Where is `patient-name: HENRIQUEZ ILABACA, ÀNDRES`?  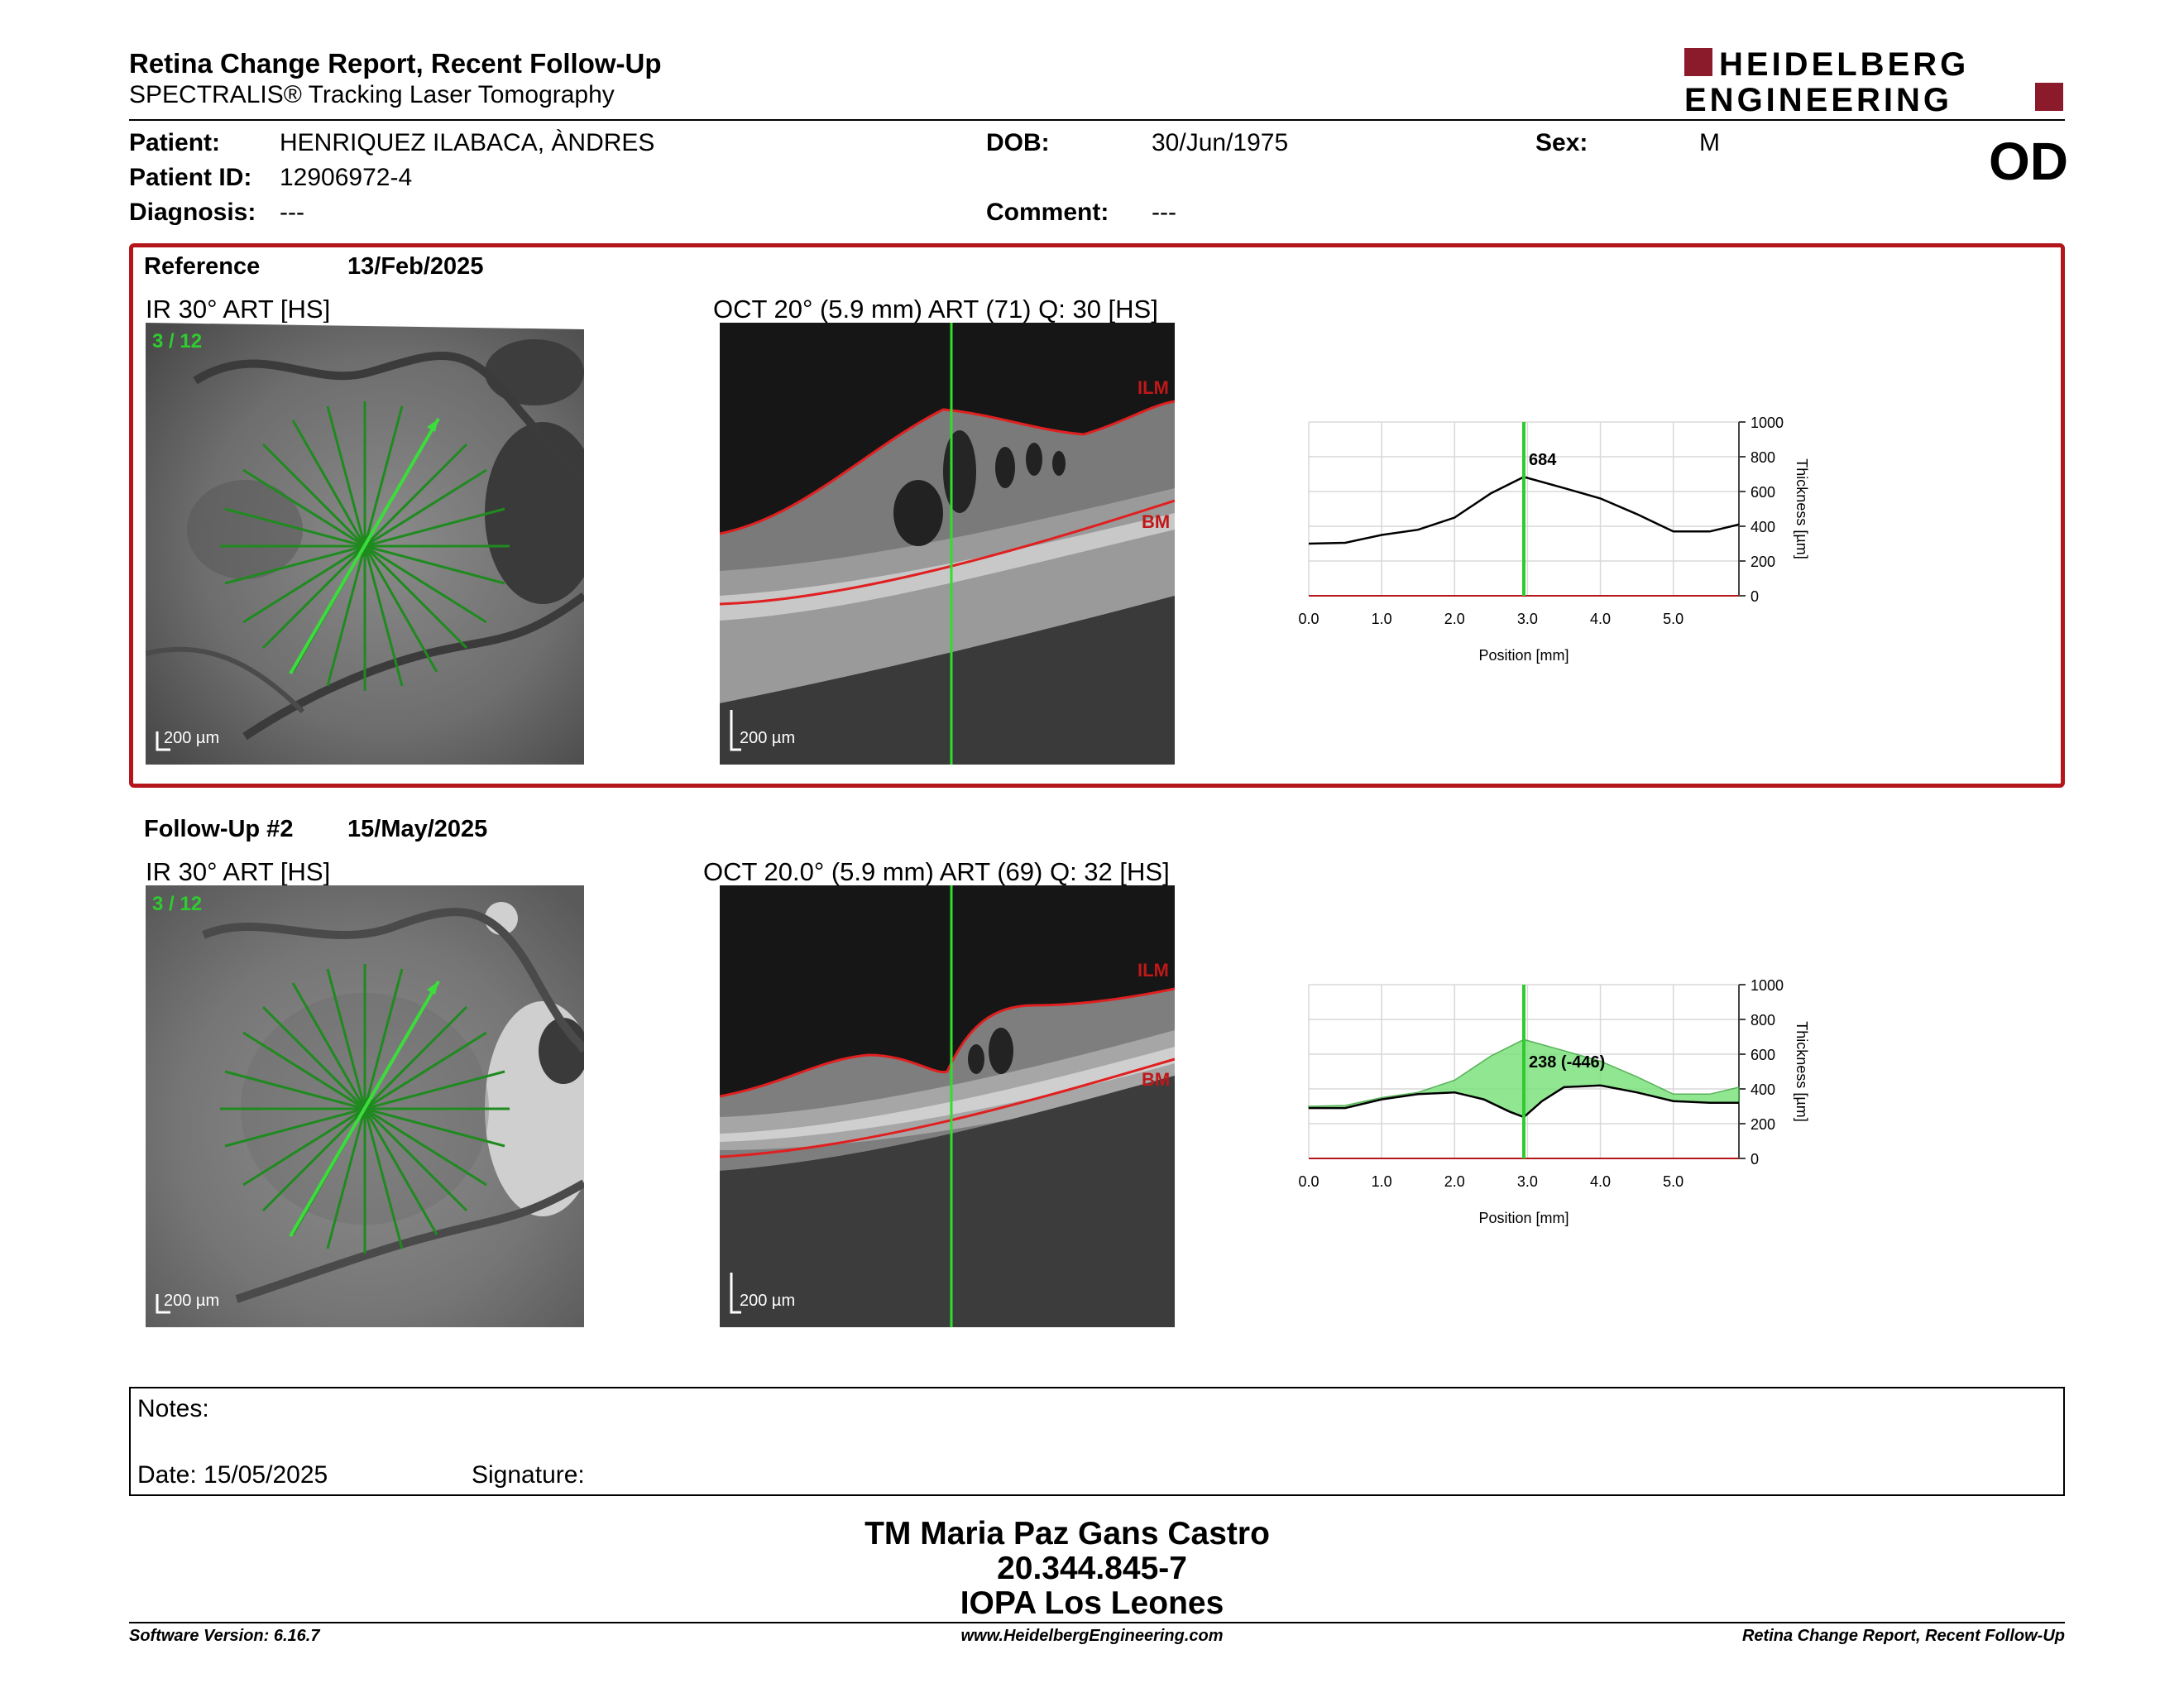
patient-name: HENRIQUEZ ILABACA, ÀNDRES is located at coordinates (467, 142).